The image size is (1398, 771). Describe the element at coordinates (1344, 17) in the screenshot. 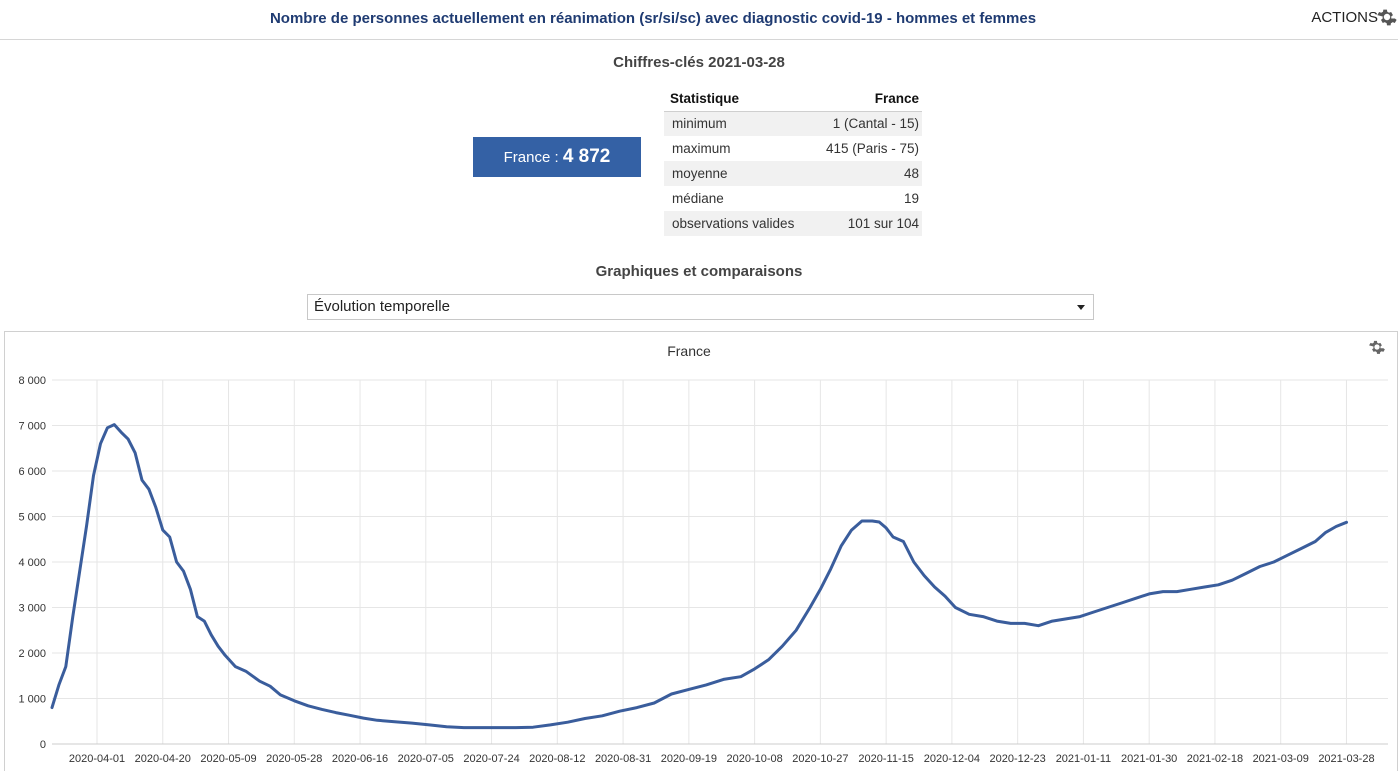

I see `actions-button: ACTIONS` at that location.